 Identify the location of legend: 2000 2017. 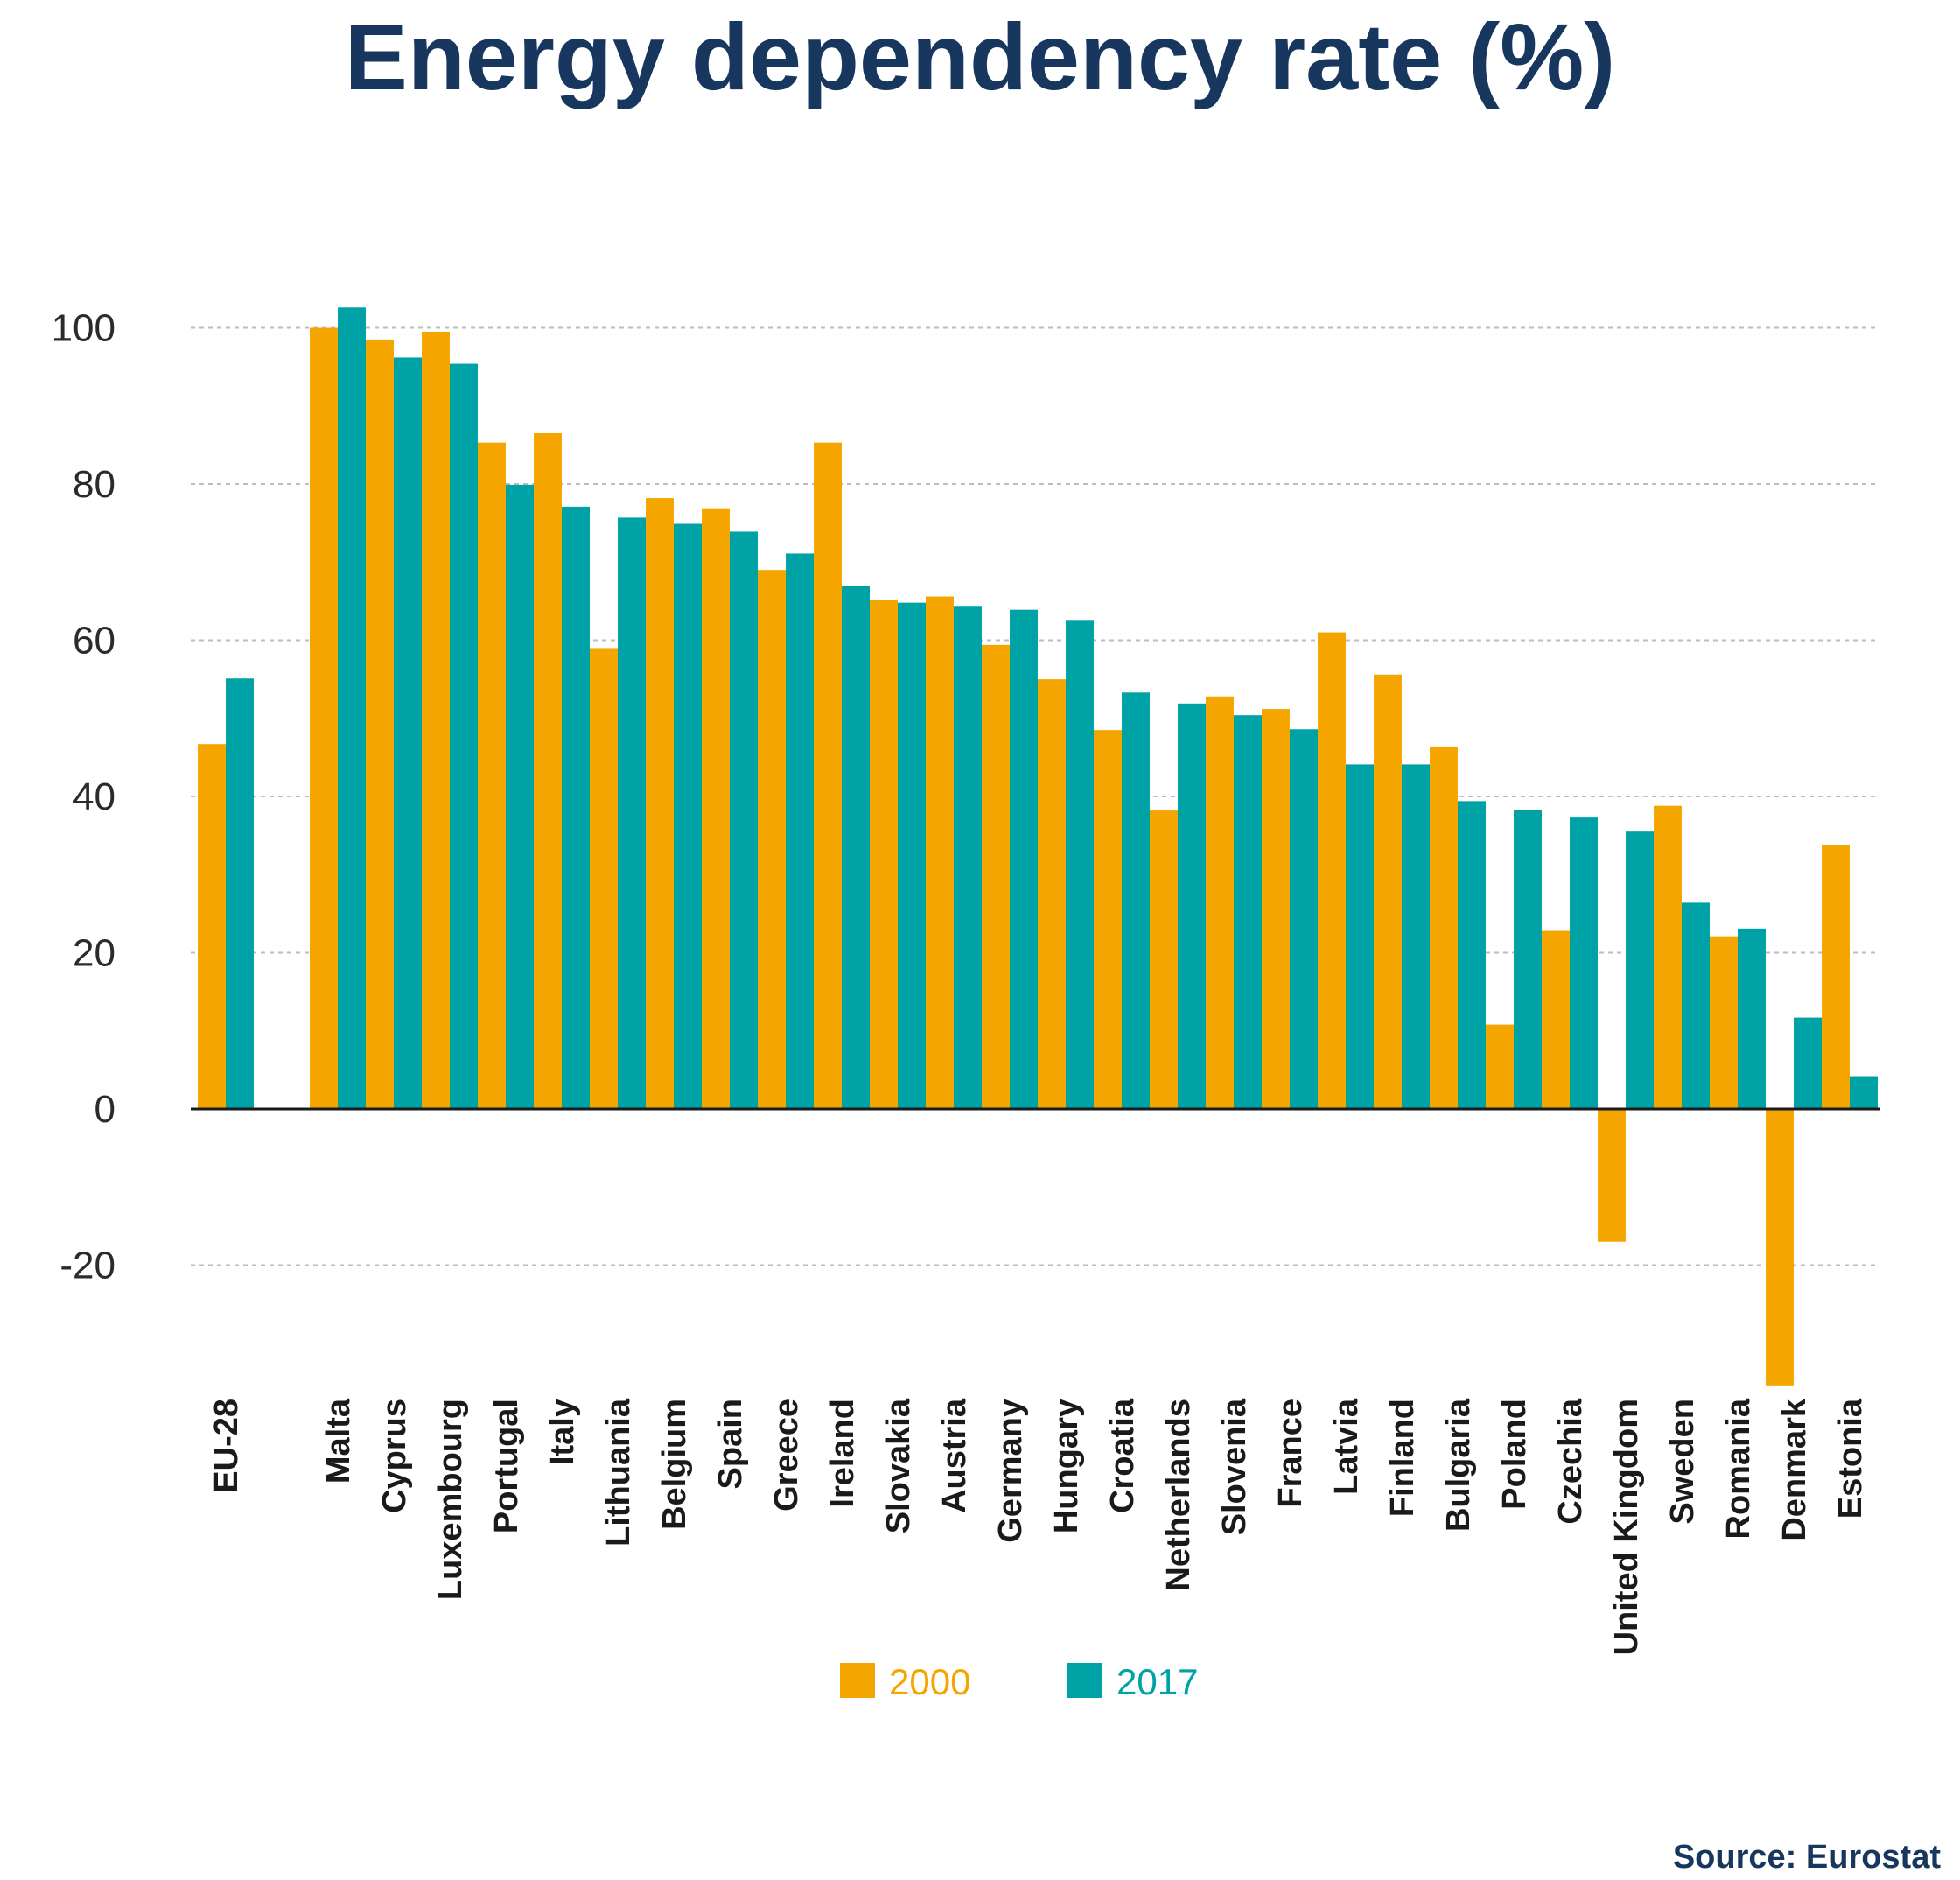
(1019, 1681).